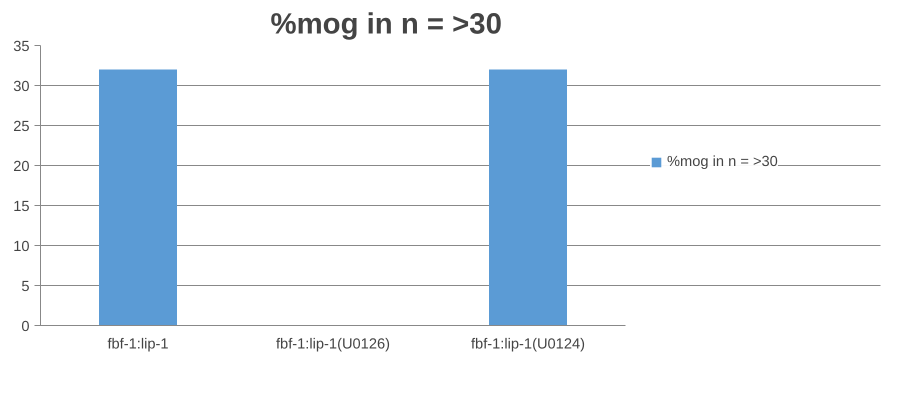  Describe the element at coordinates (722, 162) in the screenshot. I see `legend-label: %mog in n = >30` at that location.